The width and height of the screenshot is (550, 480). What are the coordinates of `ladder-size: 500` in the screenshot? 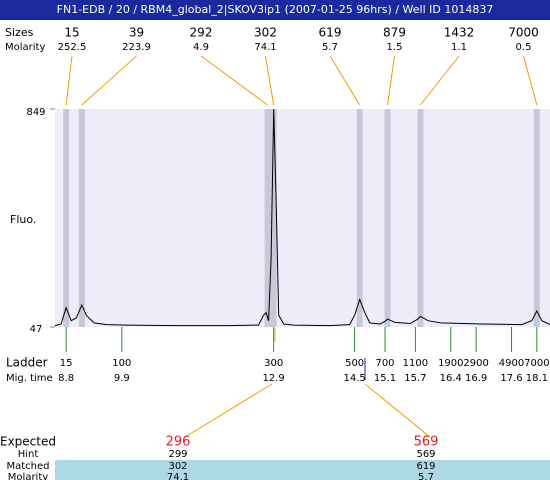 It's located at (354, 363).